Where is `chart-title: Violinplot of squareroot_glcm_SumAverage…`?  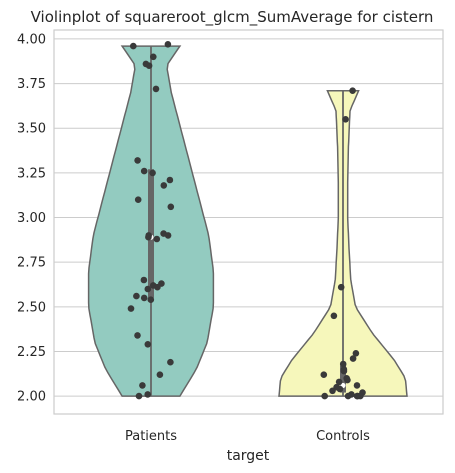 chart-title: Violinplot of squareroot_glcm_SumAverage… is located at coordinates (232, 17).